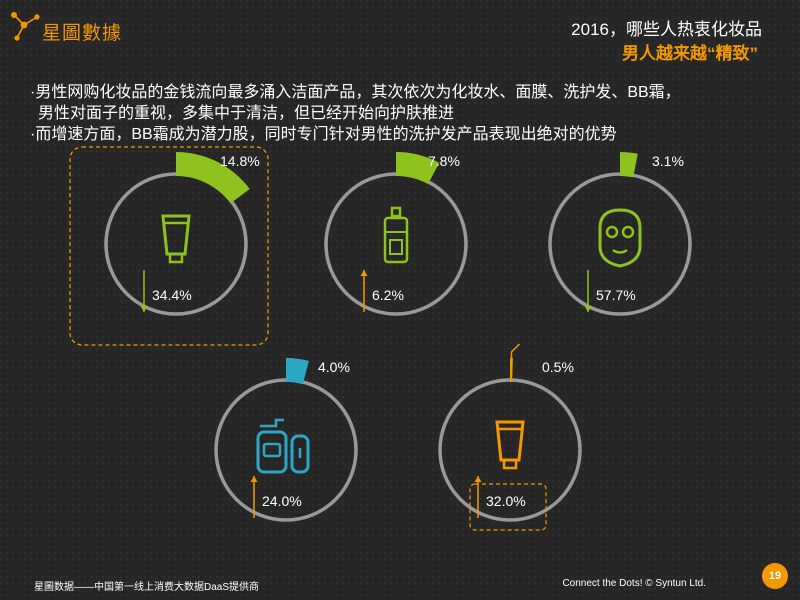 This screenshot has width=800, height=600. What do you see at coordinates (444, 161) in the screenshot?
I see `share-label: 7.8%` at bounding box center [444, 161].